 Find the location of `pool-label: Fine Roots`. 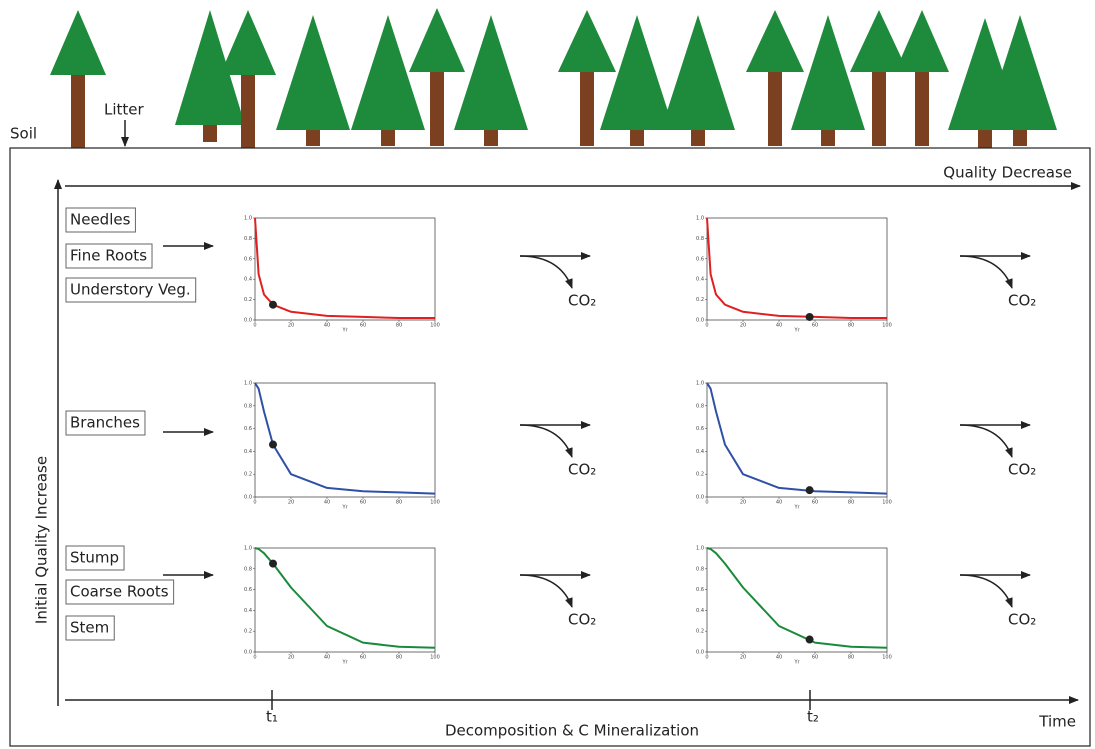

pool-label: Fine Roots is located at coordinates (108, 256).